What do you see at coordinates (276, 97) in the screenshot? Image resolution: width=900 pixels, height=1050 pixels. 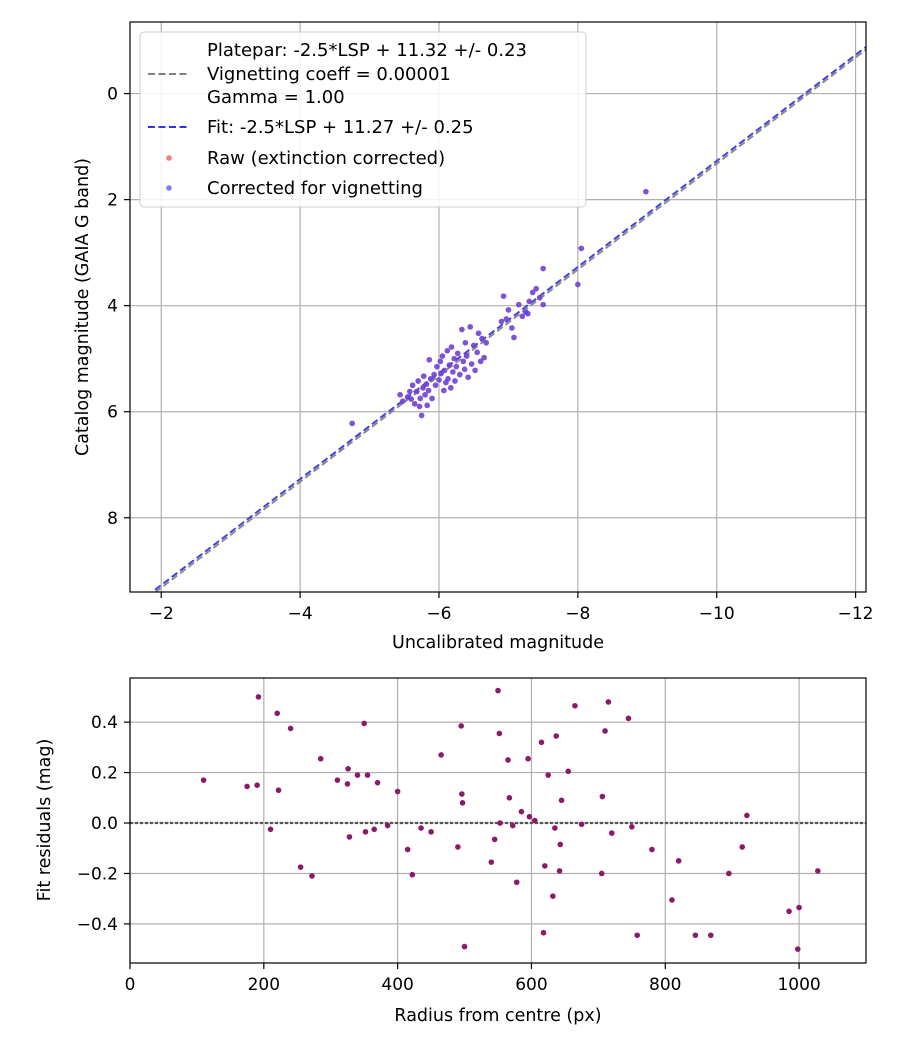 I see `legend-gamma: Gamma = 1.00` at bounding box center [276, 97].